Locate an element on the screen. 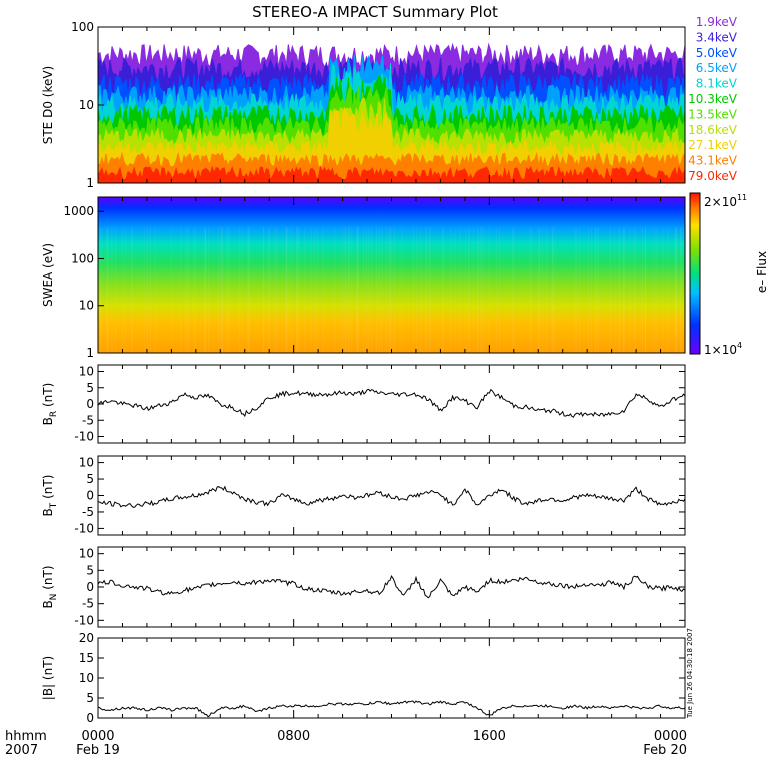 The height and width of the screenshot is (784, 780). panel-BT-frame is located at coordinates (391, 495).